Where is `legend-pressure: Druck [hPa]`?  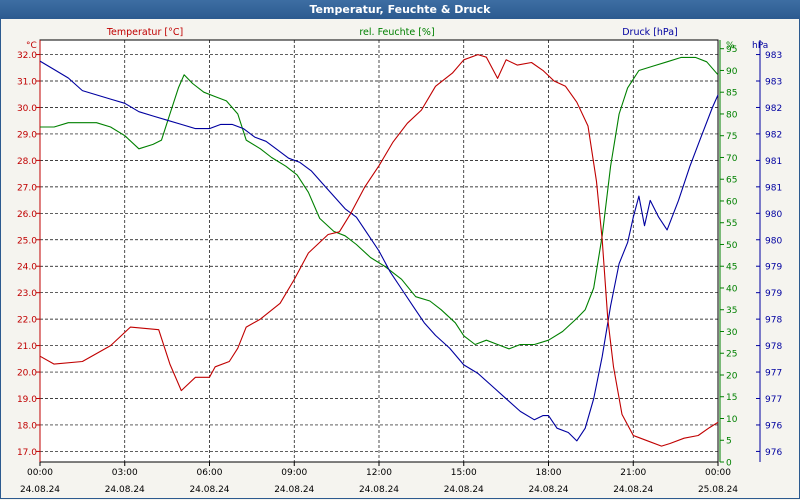 legend-pressure: Druck [hPa] is located at coordinates (650, 32).